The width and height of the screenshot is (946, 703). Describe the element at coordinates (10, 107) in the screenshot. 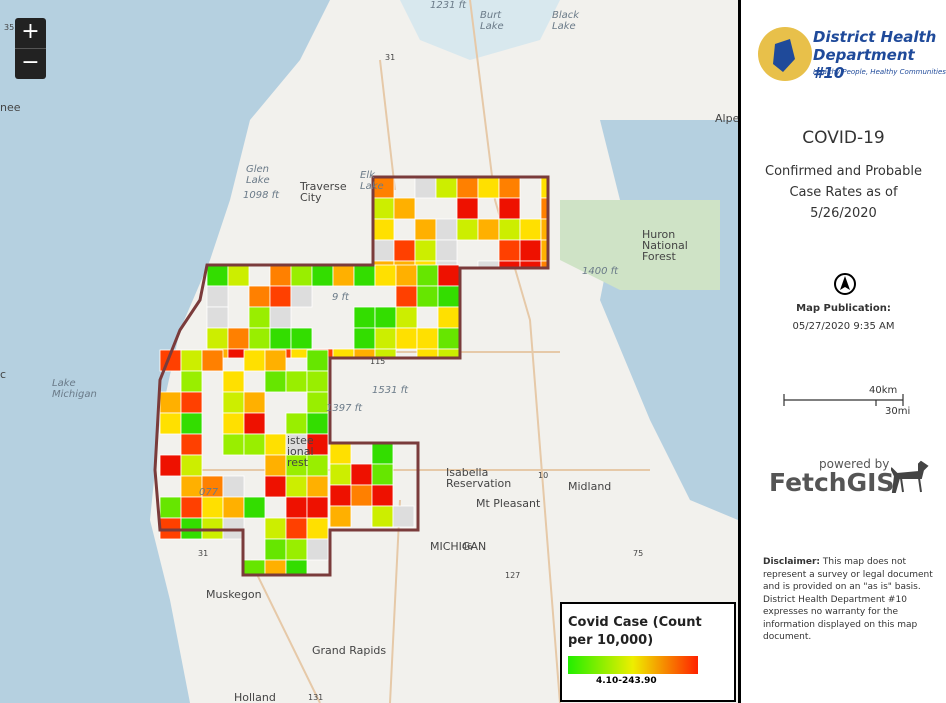

I see `map-label: nee` at that location.